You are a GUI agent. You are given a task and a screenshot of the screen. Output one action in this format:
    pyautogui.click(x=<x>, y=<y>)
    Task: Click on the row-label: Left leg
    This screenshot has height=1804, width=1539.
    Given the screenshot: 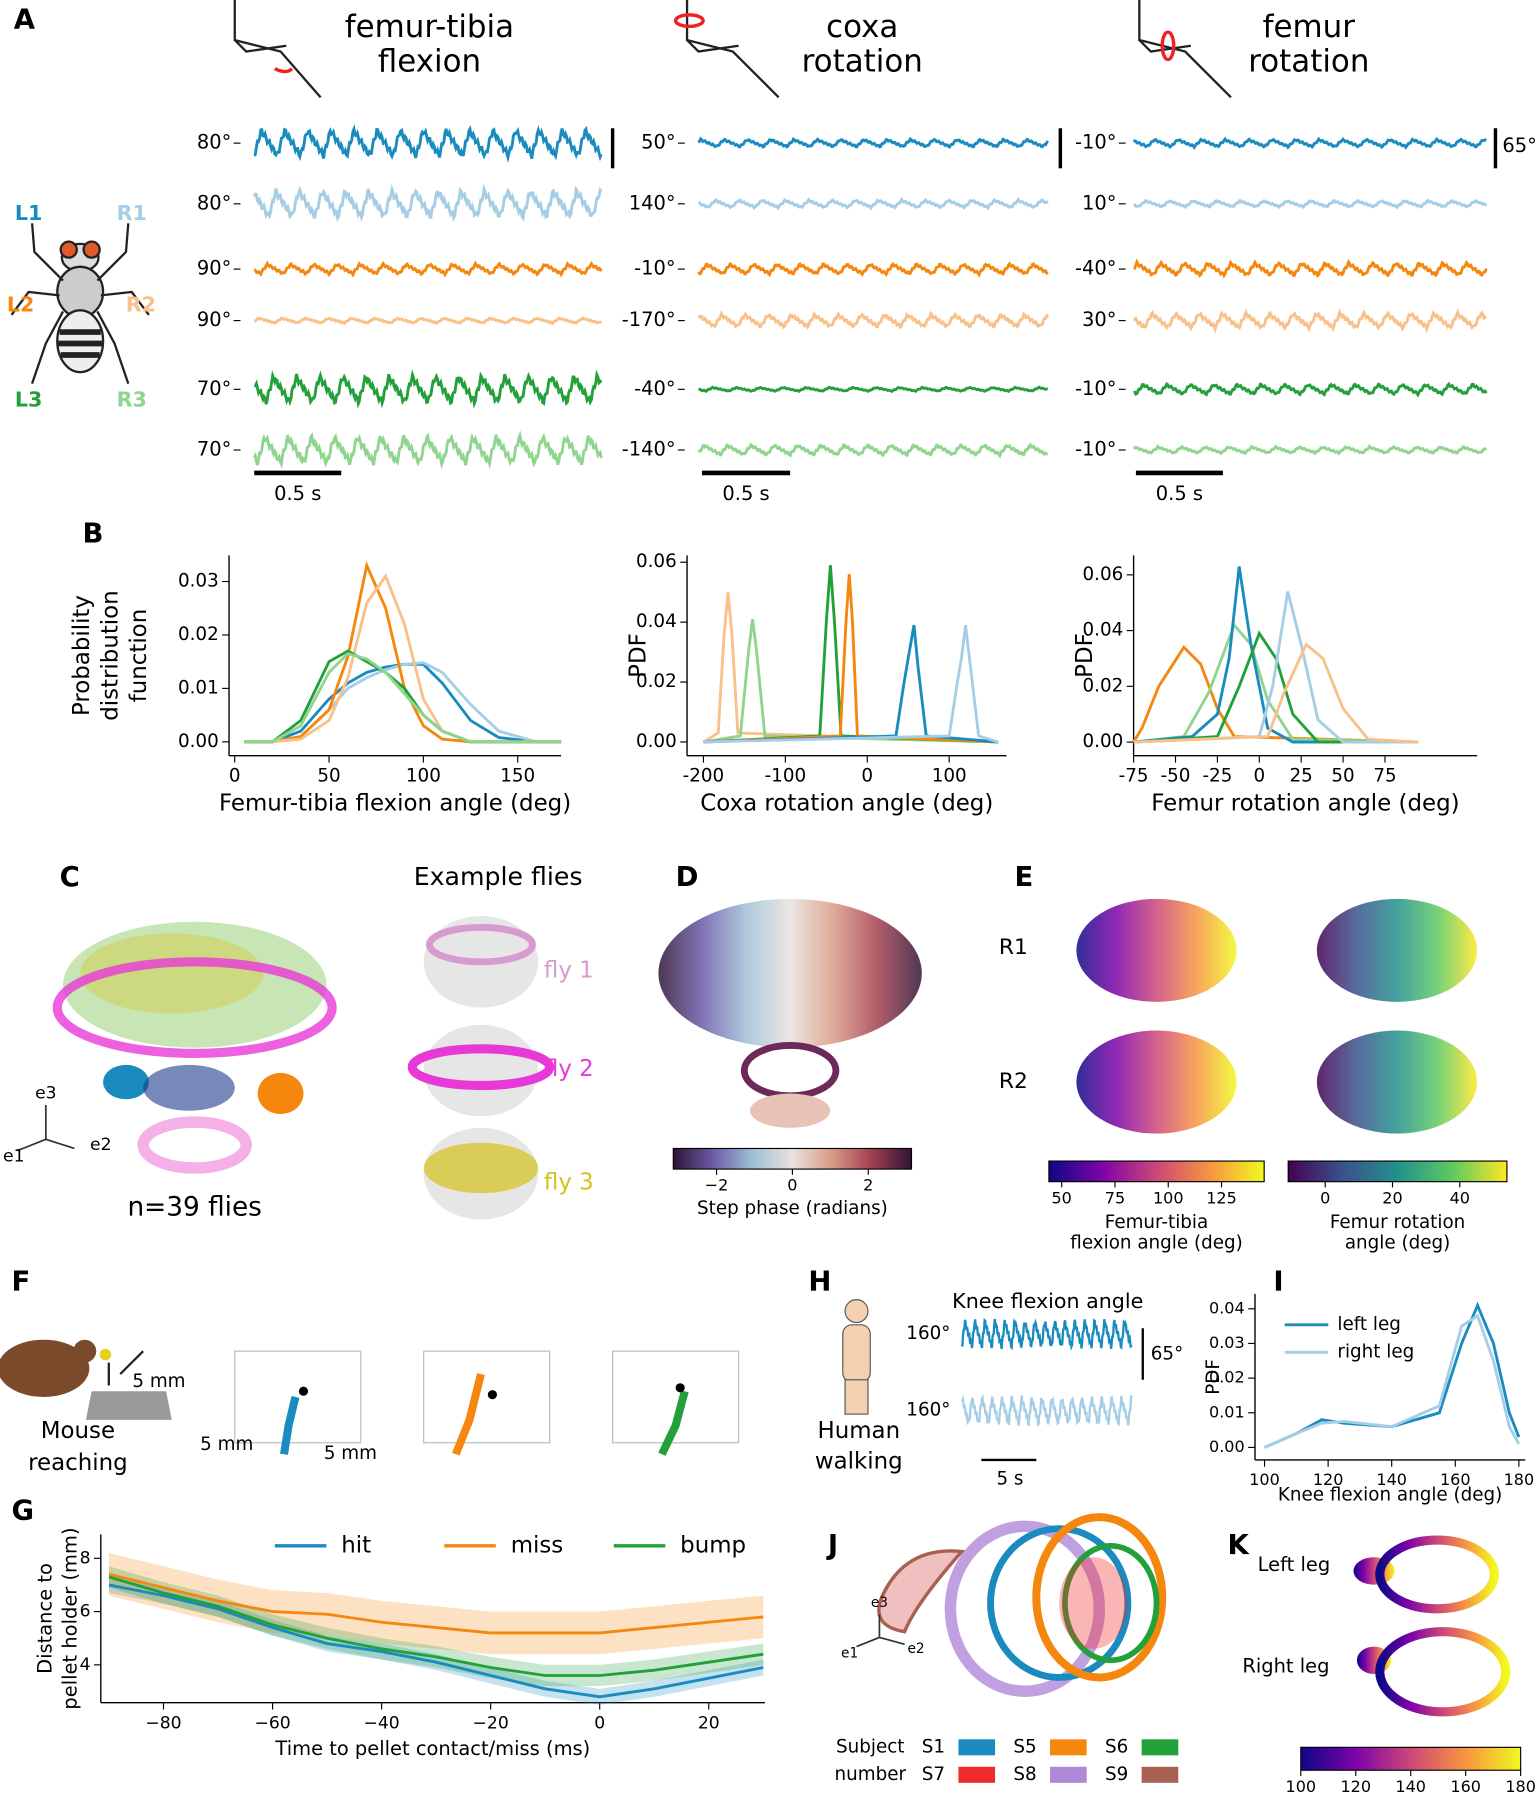 What is the action you would take?
    pyautogui.click(x=1294, y=1564)
    